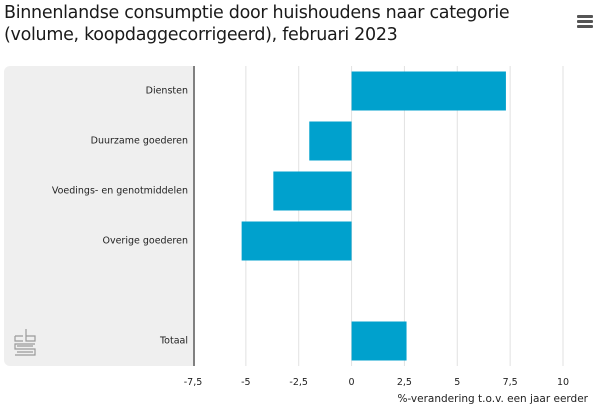 The width and height of the screenshot is (600, 413). Describe the element at coordinates (25, 342) in the screenshot. I see `cbs-logo-icon` at that location.